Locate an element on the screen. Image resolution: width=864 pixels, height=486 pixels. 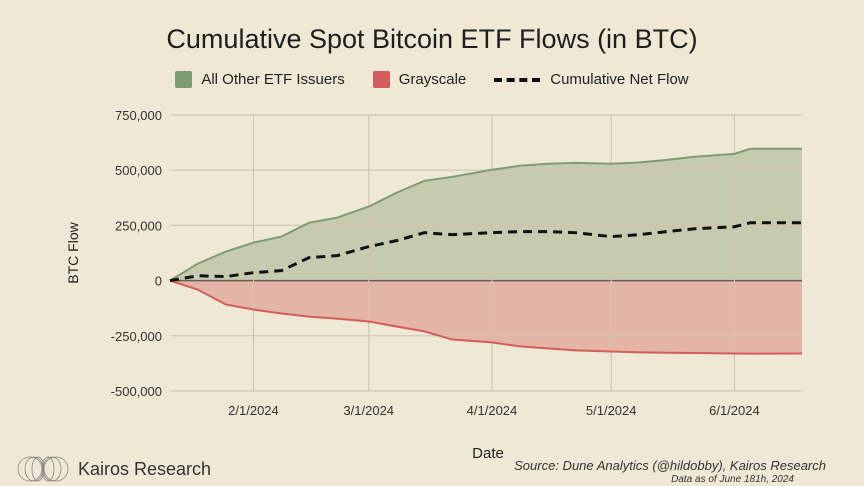
y-tick-label: 750,000 is located at coordinates (138, 115).